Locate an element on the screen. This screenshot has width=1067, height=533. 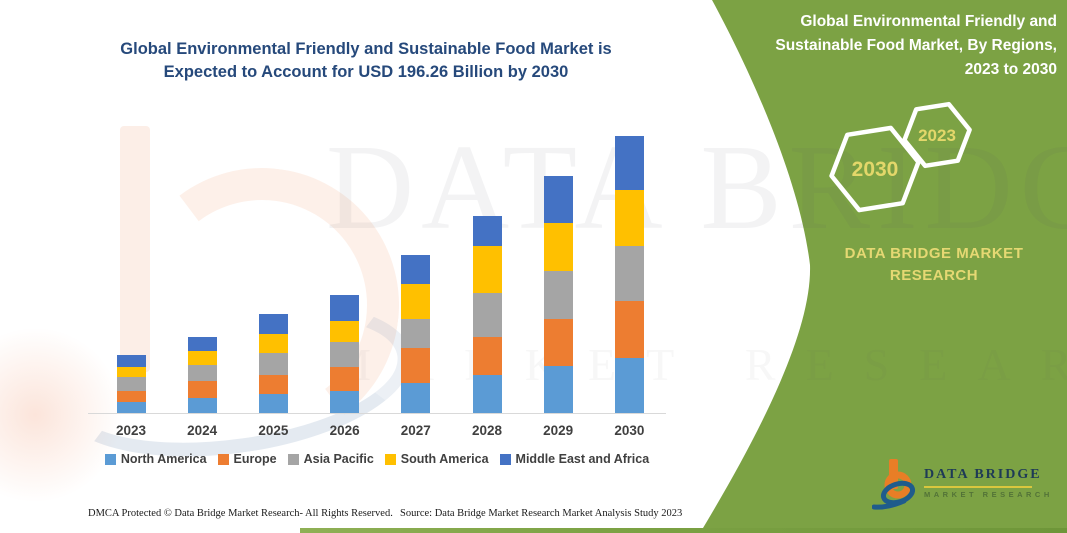
bar-segment-2026-asia-pacific is located at coordinates (345, 354).